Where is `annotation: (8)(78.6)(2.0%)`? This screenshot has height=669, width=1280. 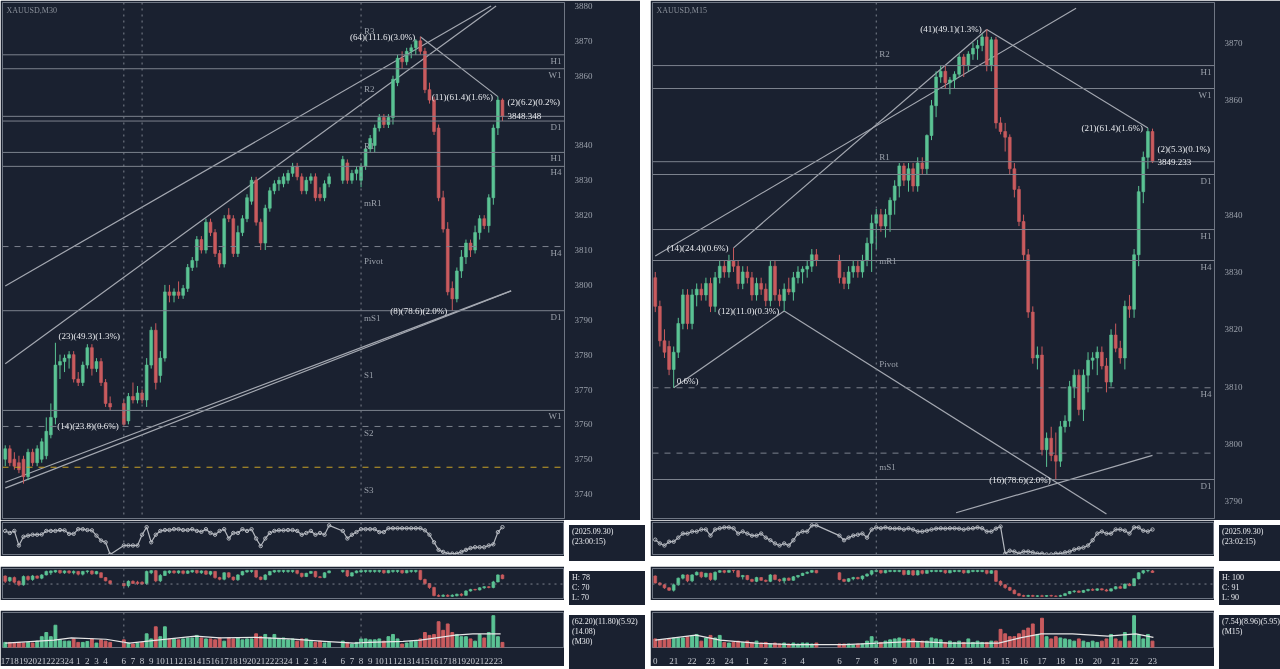 annotation: (8)(78.6)(2.0%) is located at coordinates (419, 310).